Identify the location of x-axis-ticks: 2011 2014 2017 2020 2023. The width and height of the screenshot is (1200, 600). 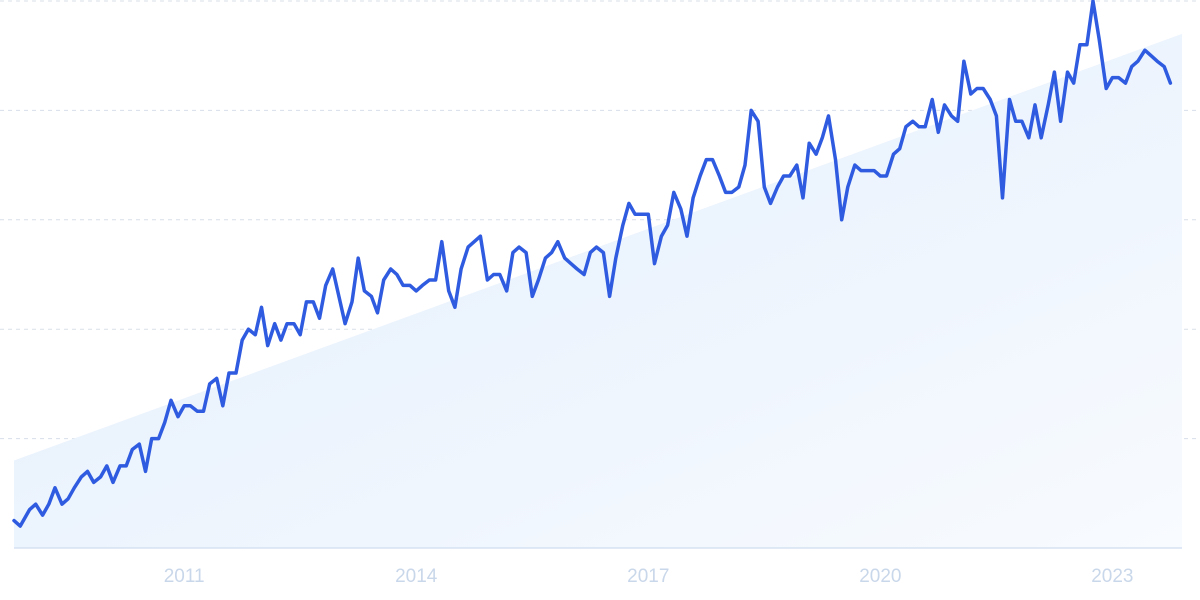
(649, 576).